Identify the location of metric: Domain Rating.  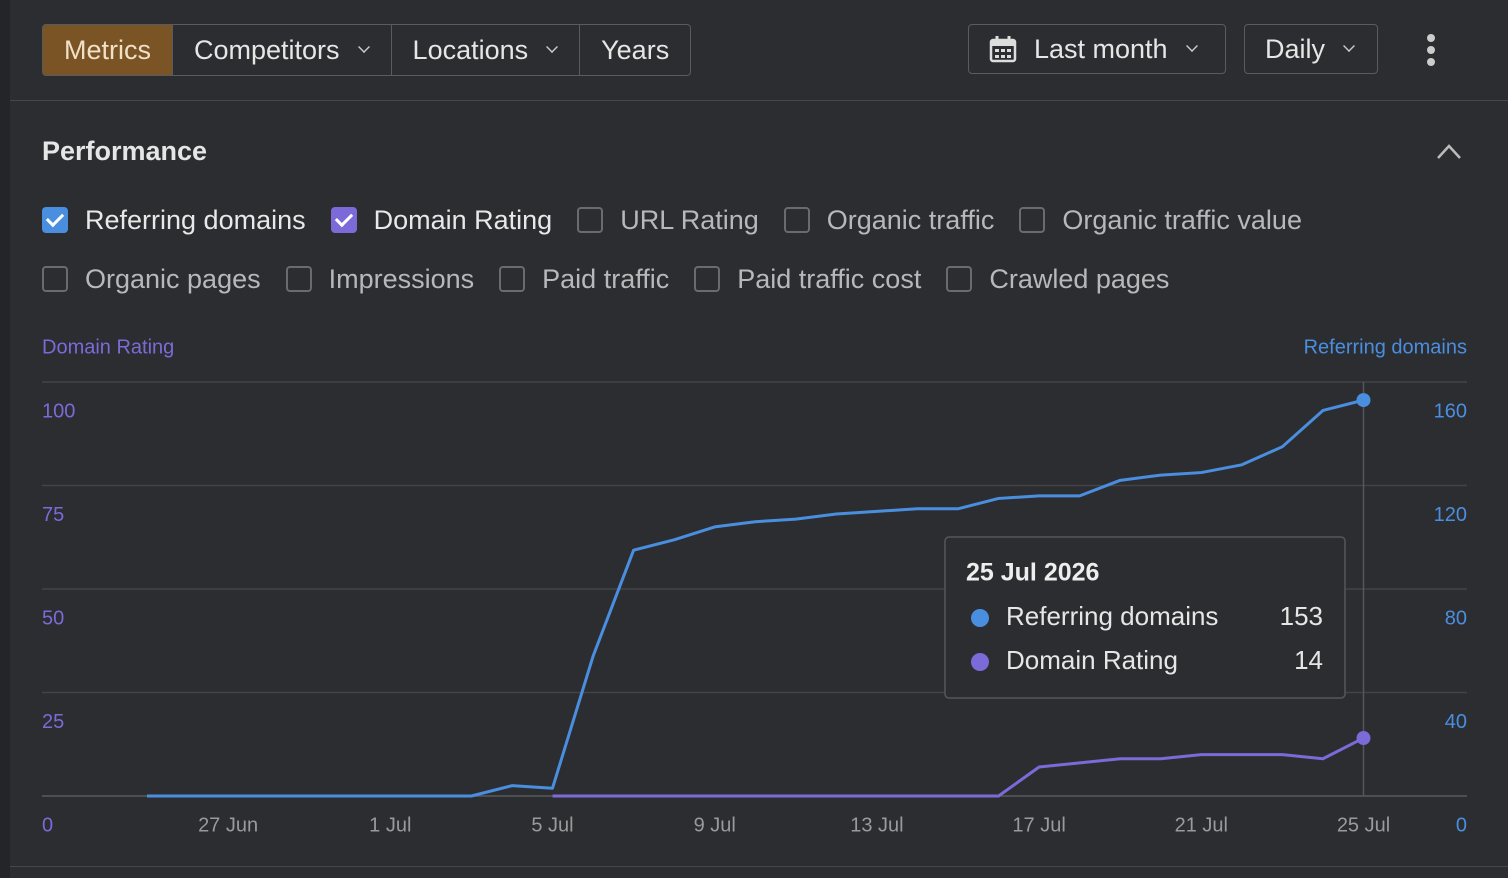
(441, 220).